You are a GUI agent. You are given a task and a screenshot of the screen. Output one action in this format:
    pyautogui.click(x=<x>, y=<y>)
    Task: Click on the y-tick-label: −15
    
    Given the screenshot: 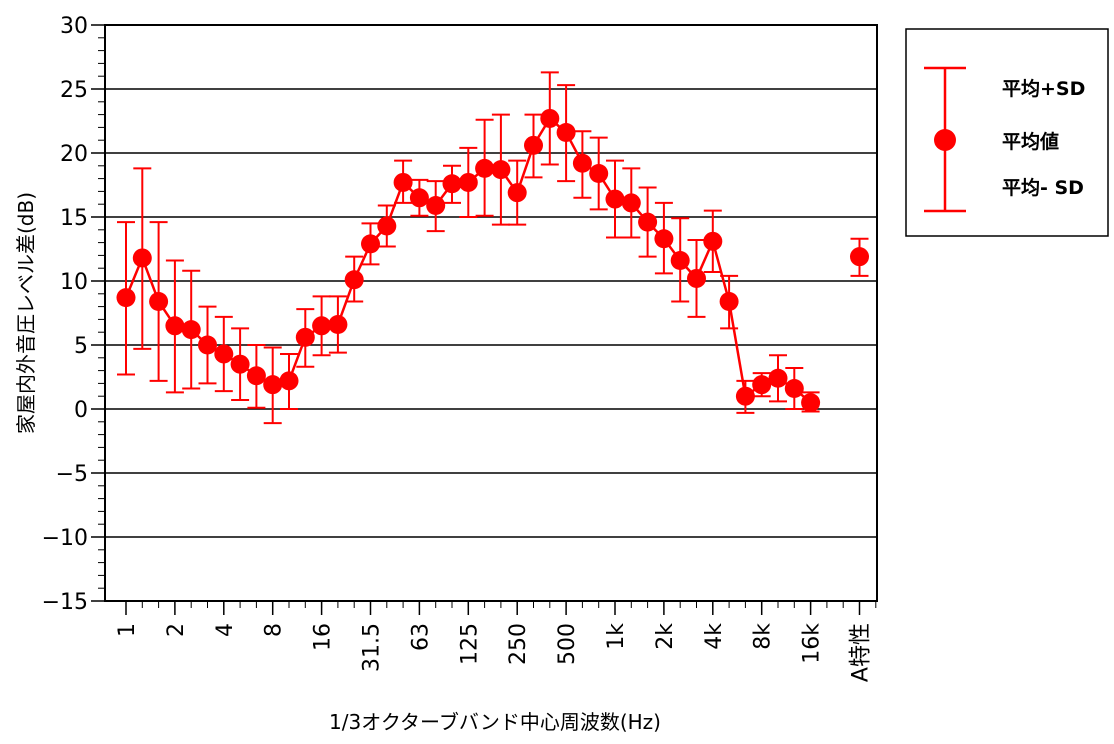 What is the action you would take?
    pyautogui.click(x=65, y=602)
    